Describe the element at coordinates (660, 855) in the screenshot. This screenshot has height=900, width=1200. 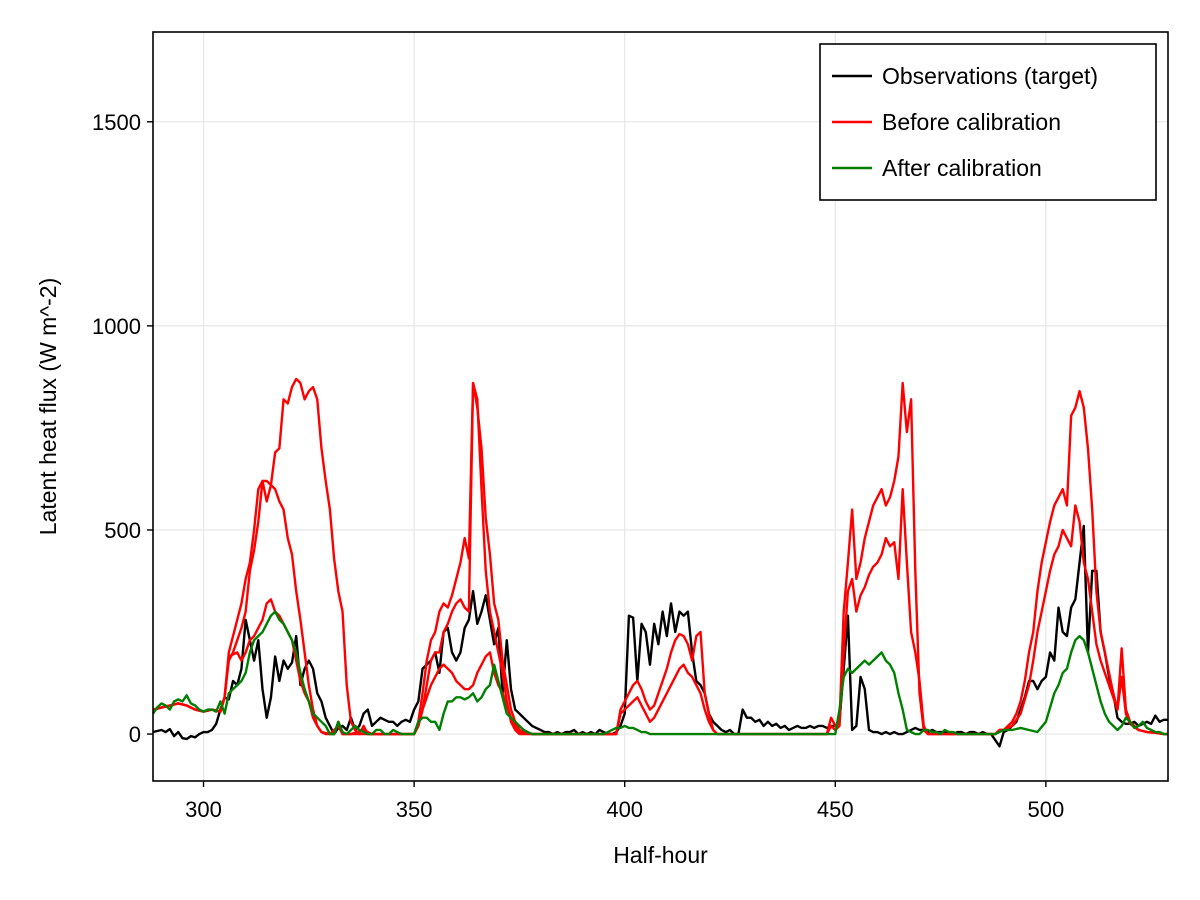
I see `x-axis-label: Half-hour` at that location.